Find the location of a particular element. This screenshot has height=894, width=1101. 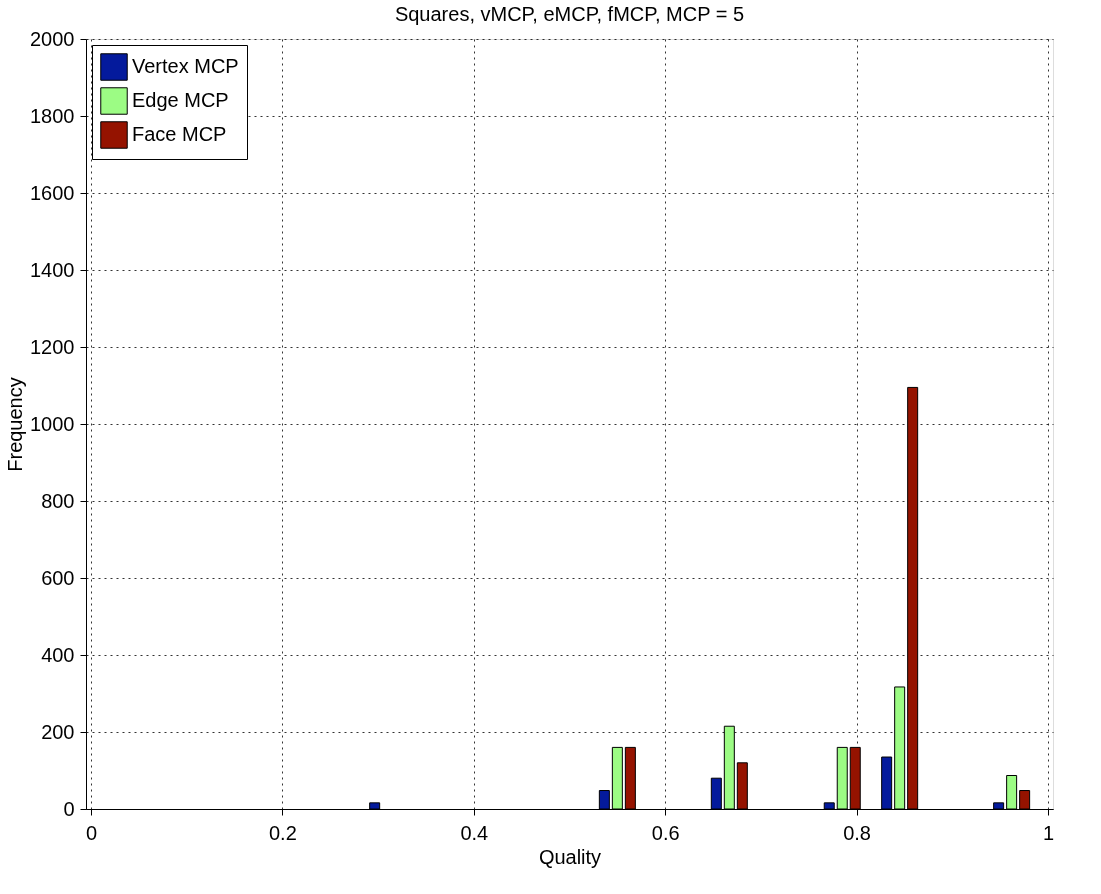

x-tick-label: 1 is located at coordinates (1048, 832).